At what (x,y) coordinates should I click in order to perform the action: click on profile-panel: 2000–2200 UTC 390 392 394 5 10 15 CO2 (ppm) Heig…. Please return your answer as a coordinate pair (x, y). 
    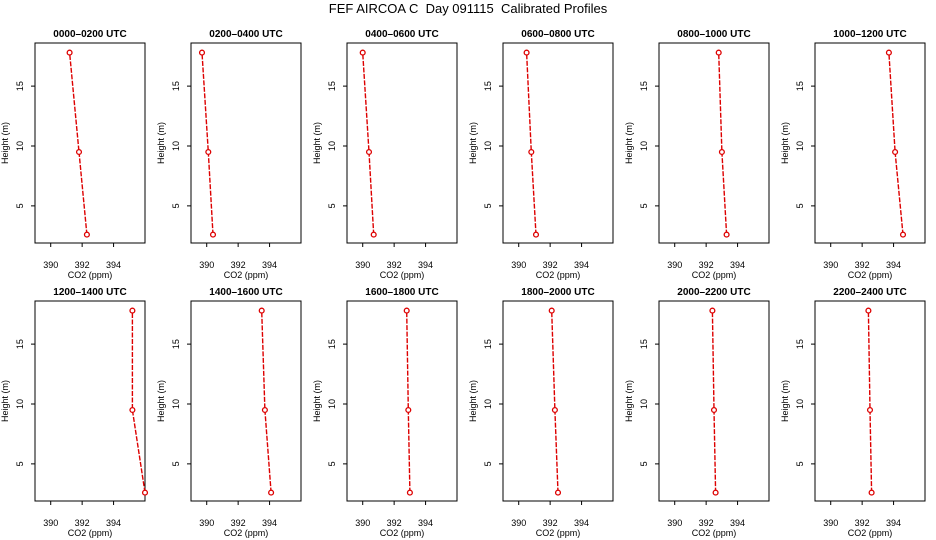
    Looking at the image, I should click on (697, 412).